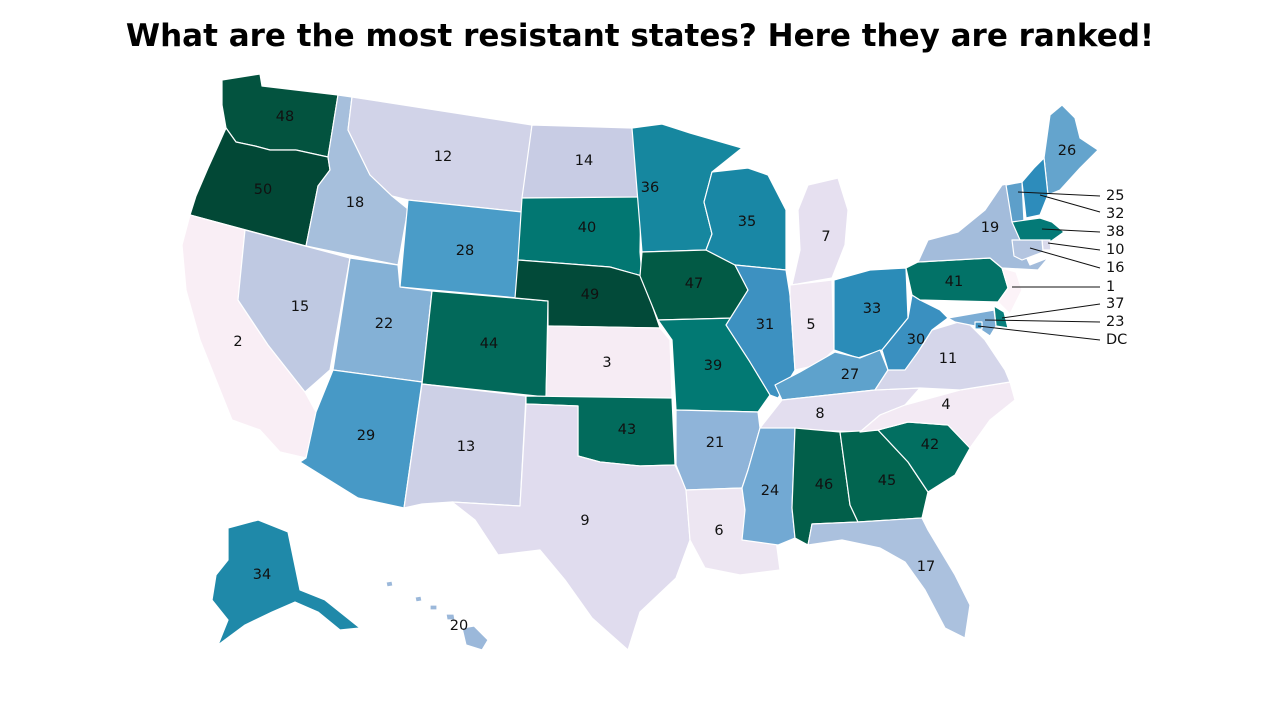  Describe the element at coordinates (1071, 230) in the screenshot. I see `callout-line-ma` at that location.